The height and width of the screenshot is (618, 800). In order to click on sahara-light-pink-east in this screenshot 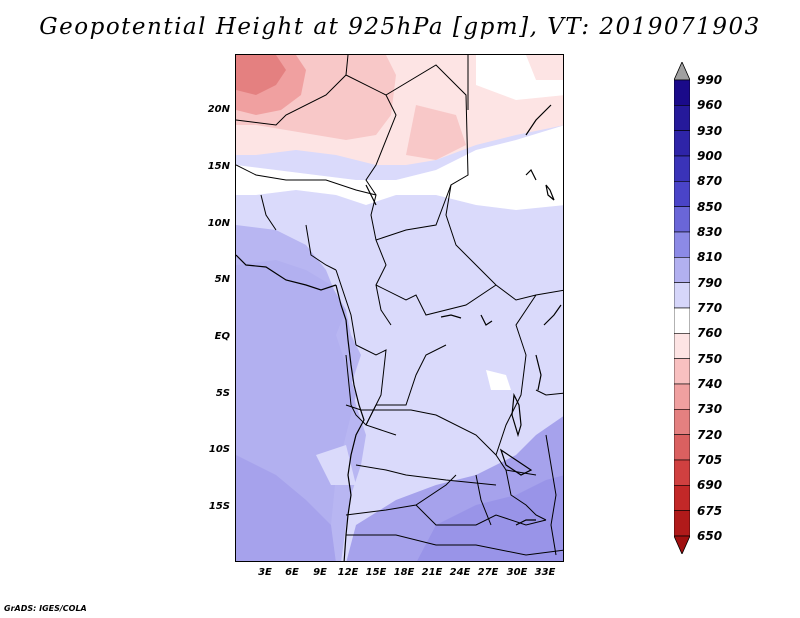, I will do `click(436, 132)`.